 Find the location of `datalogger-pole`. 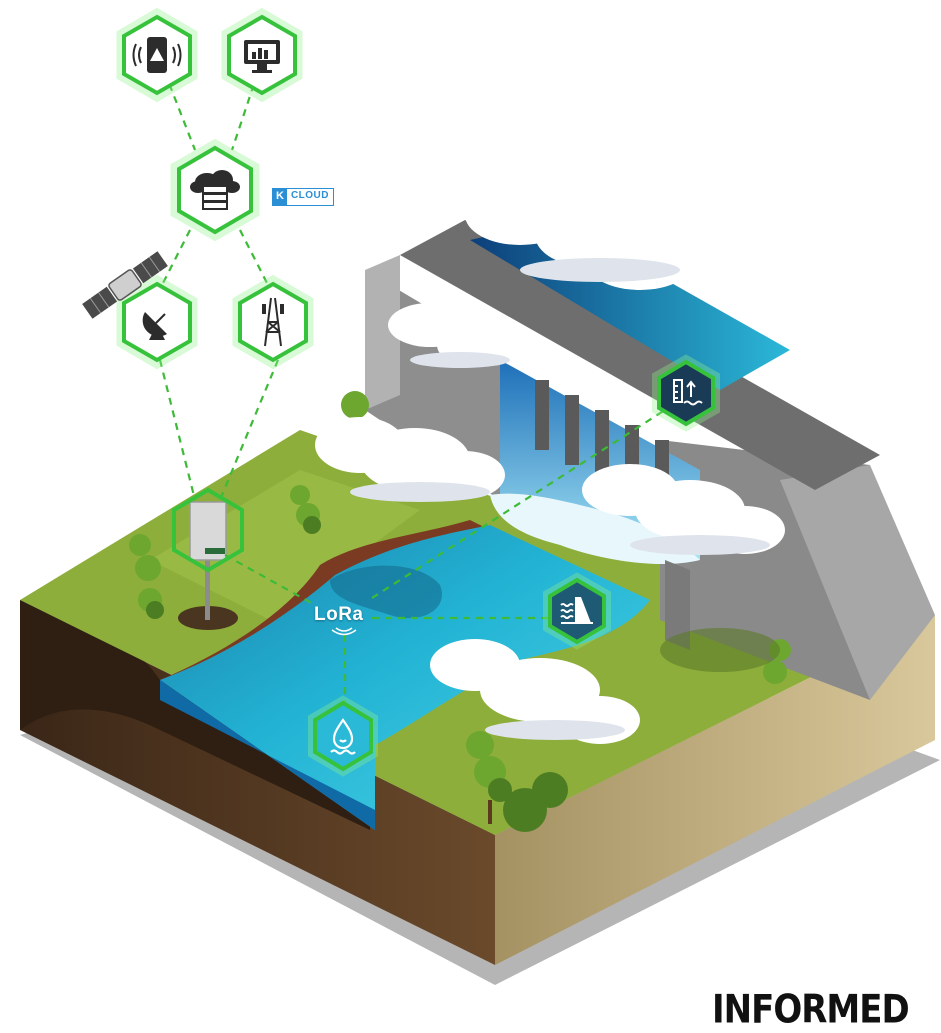

datalogger-pole is located at coordinates (207, 590).